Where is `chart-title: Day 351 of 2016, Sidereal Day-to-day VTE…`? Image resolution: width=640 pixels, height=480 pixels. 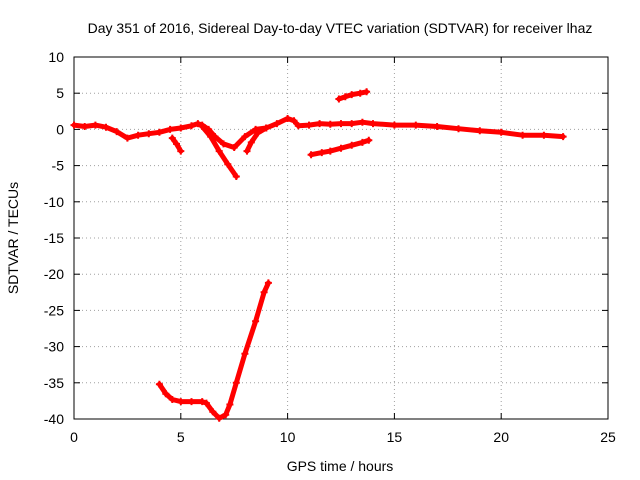 chart-title: Day 351 of 2016, Sidereal Day-to-day VTE… is located at coordinates (340, 28).